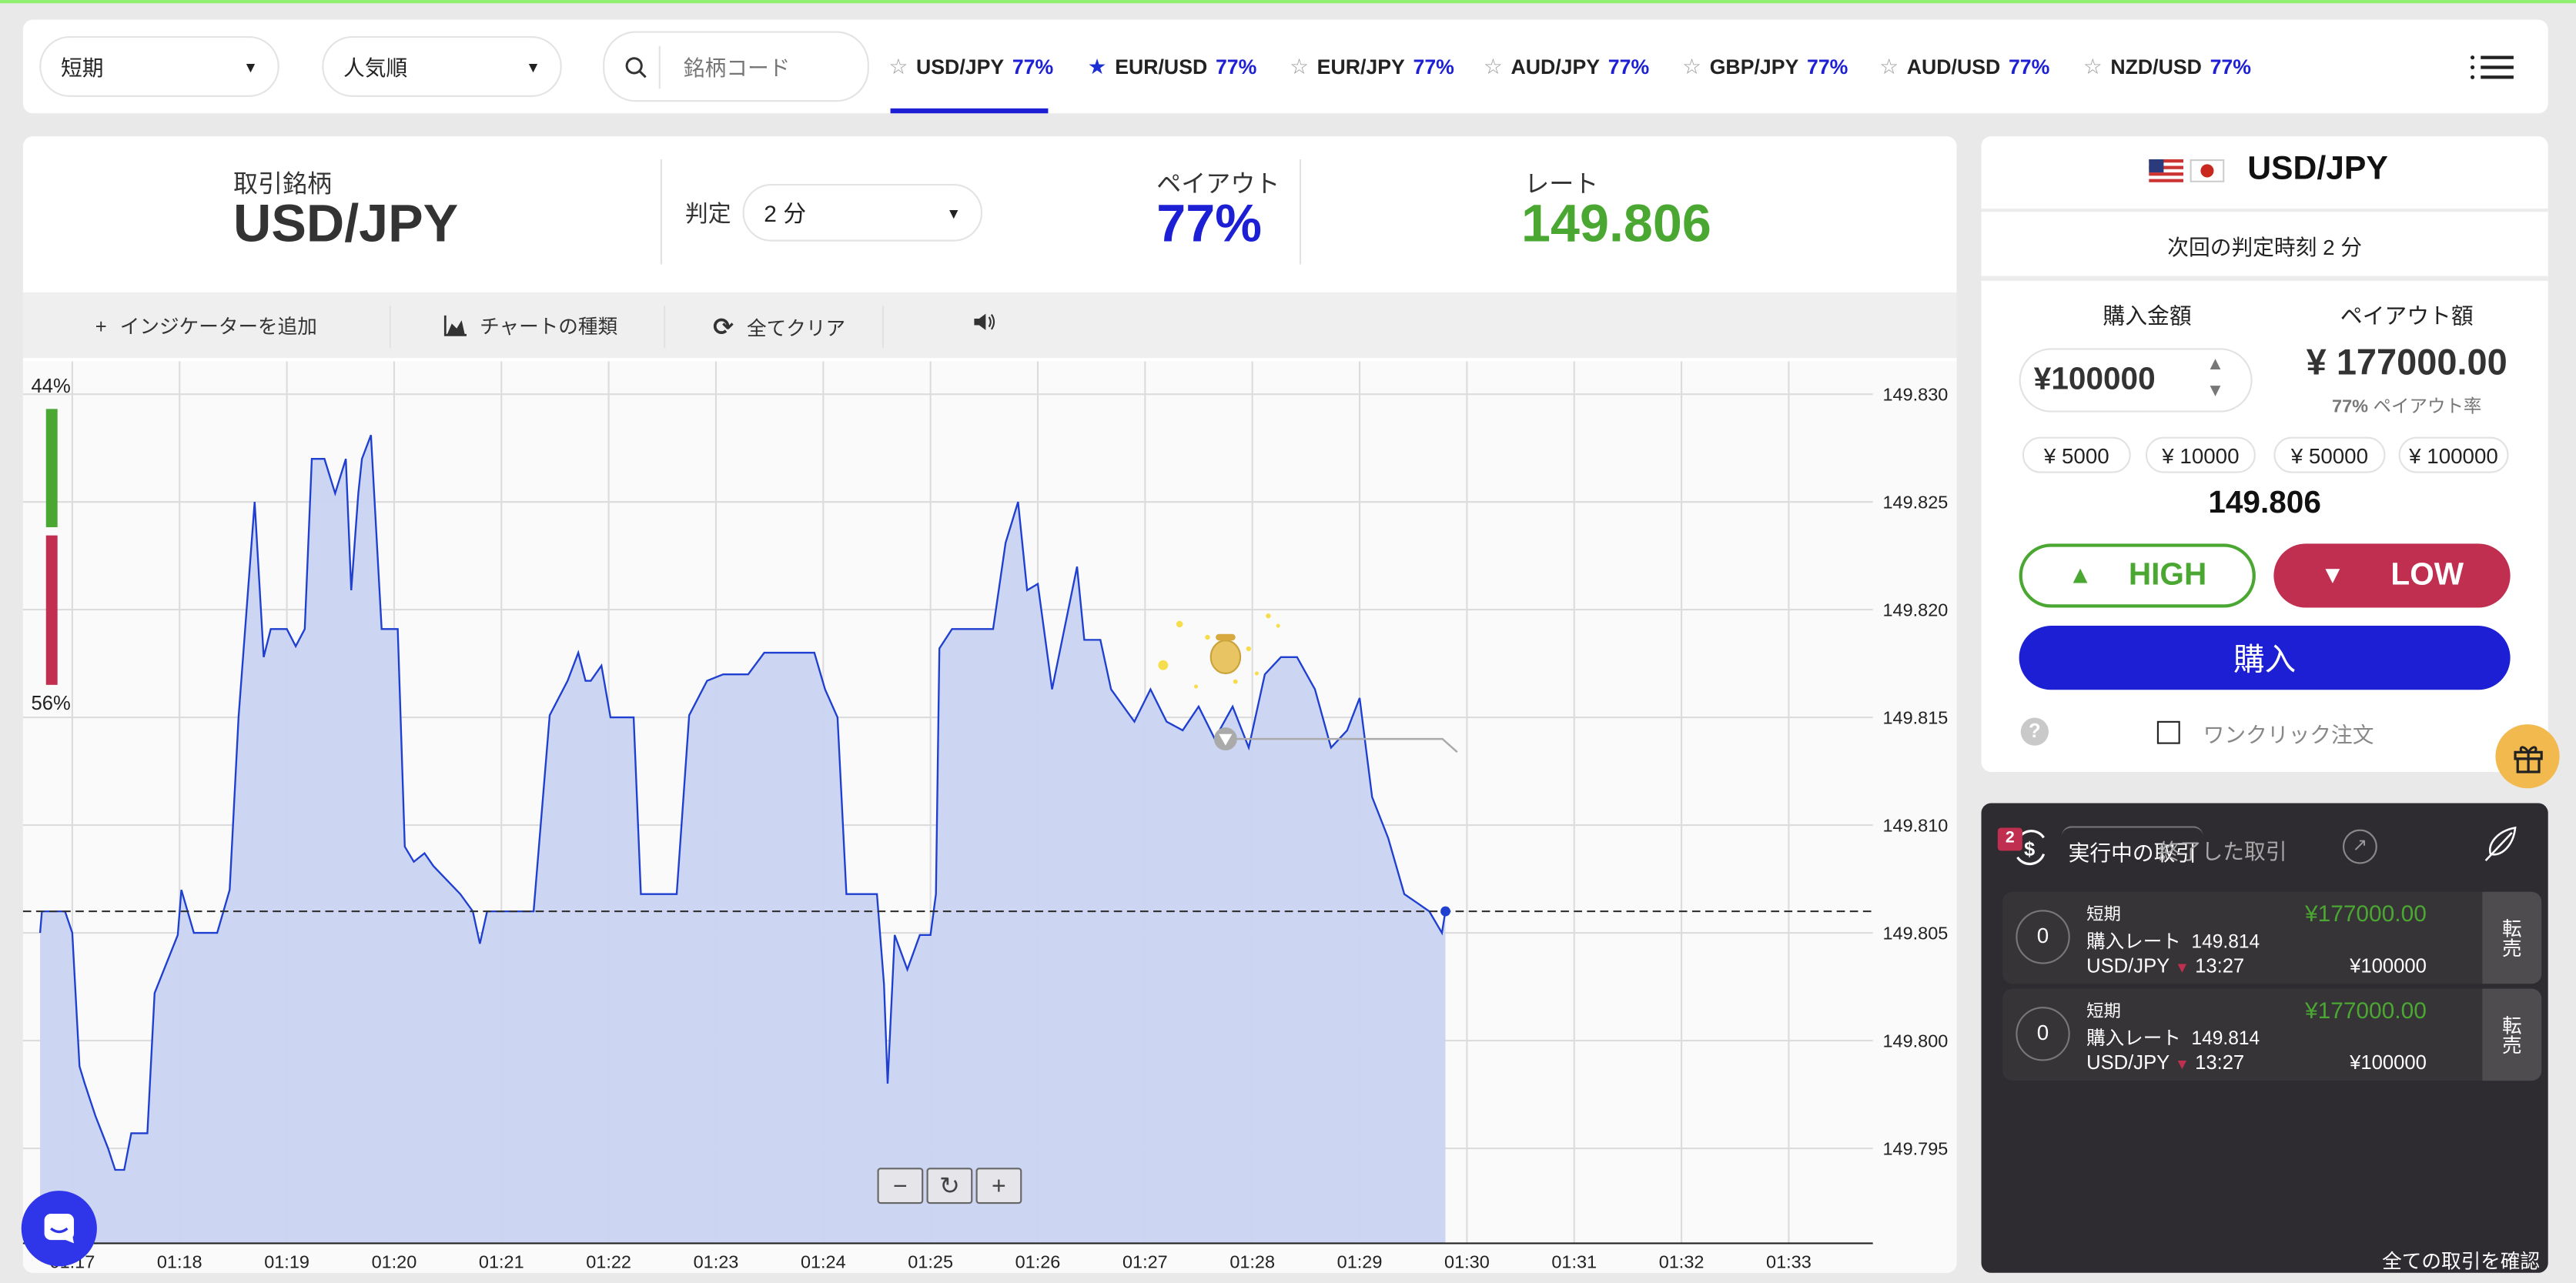 The image size is (2576, 1283). I want to click on low-pct-label: 56%, so click(51, 703).